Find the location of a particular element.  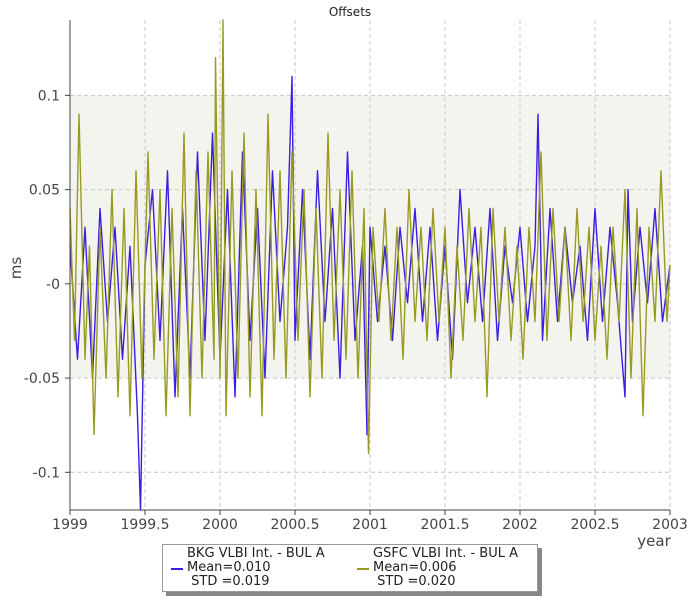

x-tick-label: 1999.5 is located at coordinates (145, 525).